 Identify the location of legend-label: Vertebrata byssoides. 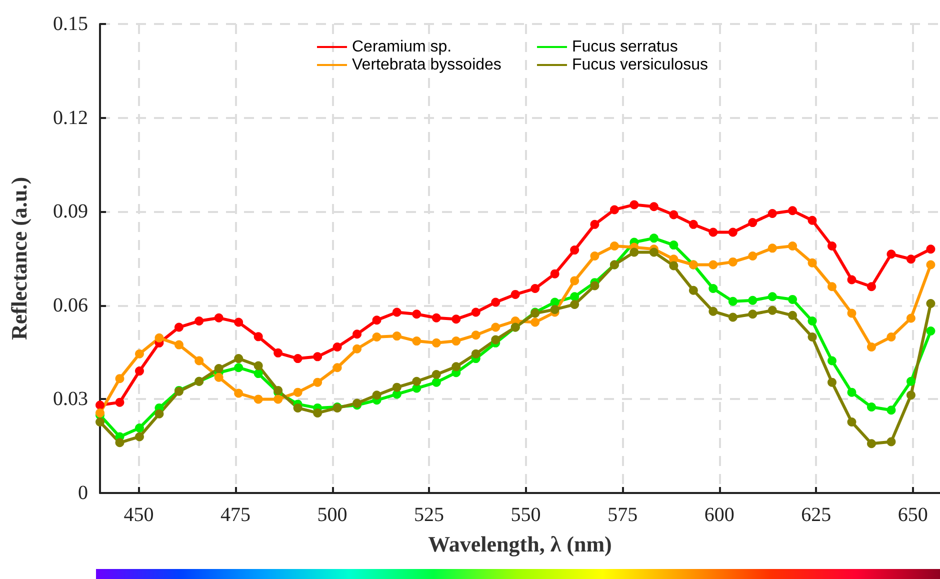
(427, 65).